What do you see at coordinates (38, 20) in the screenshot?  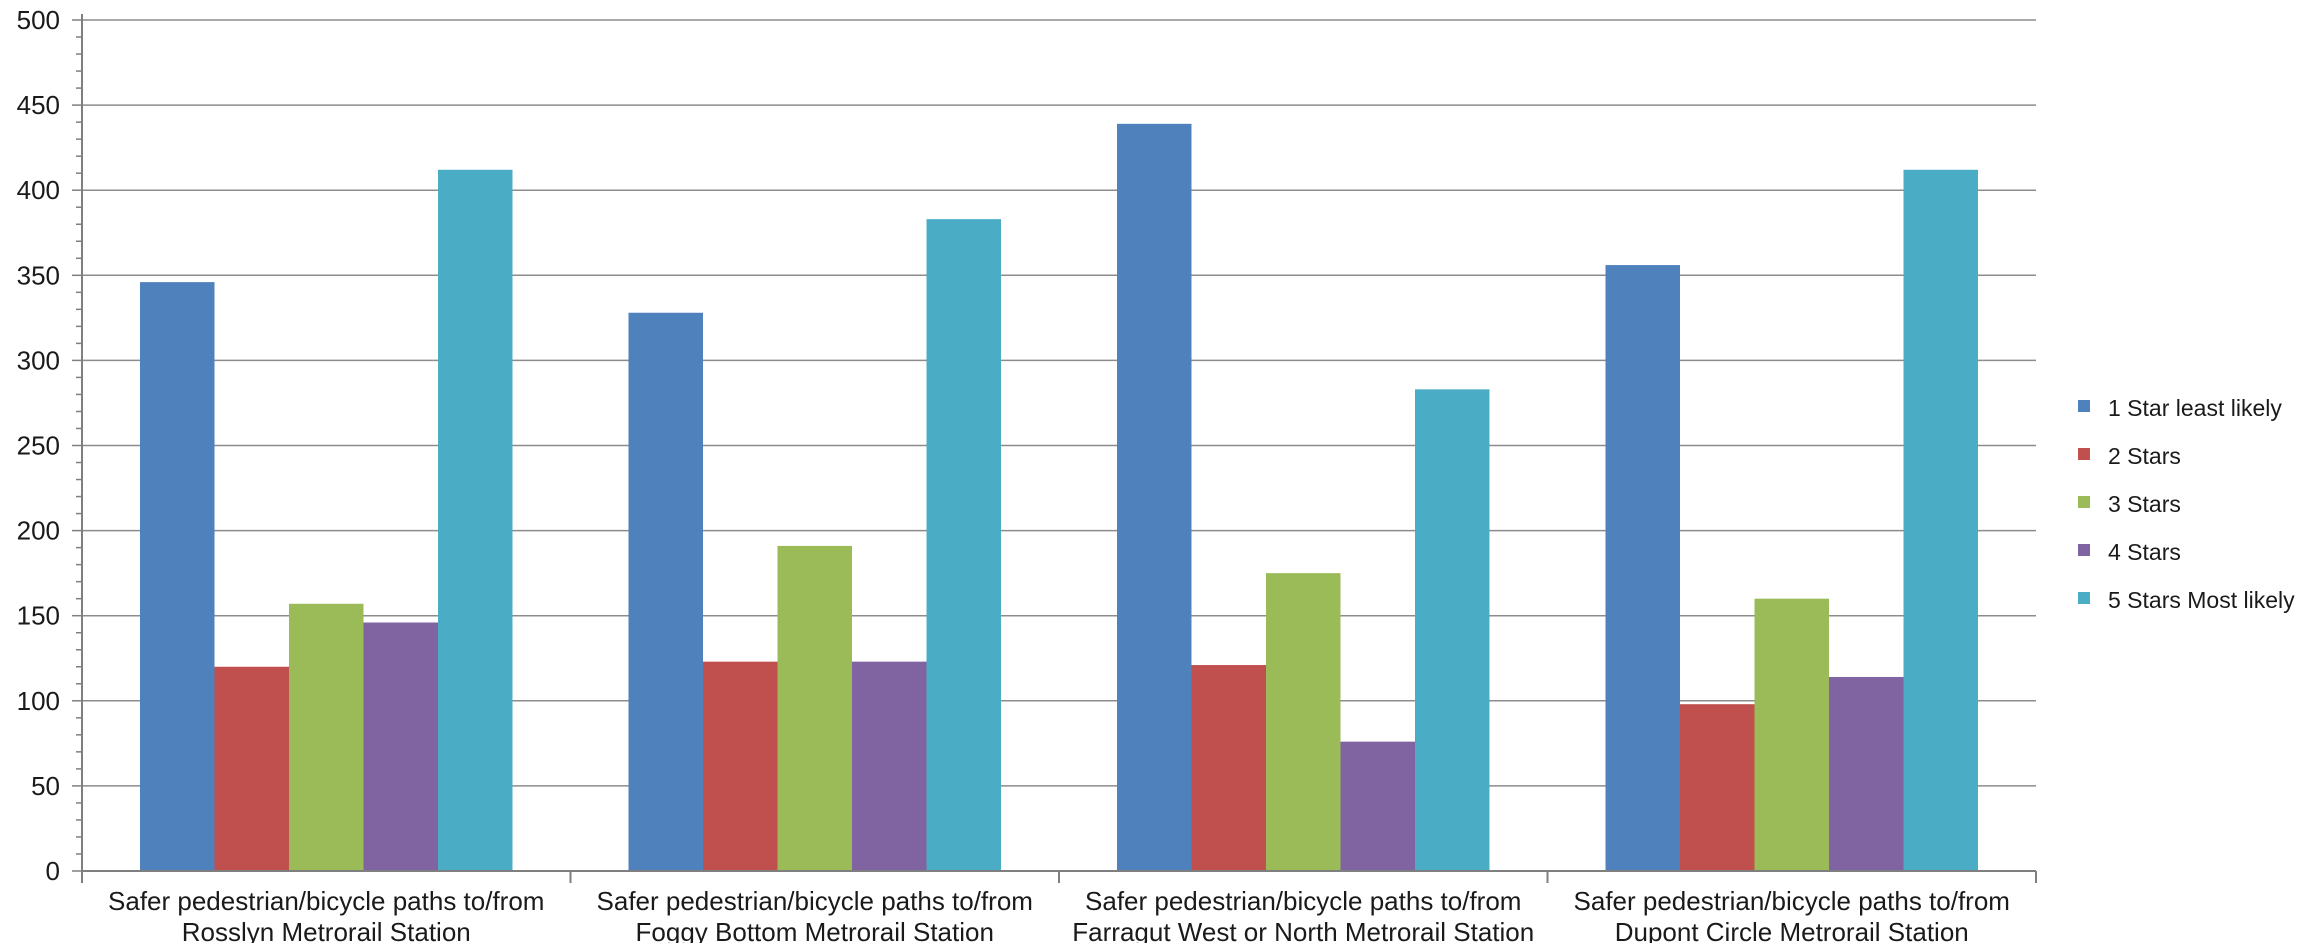 I see `y-tick-label: 500` at bounding box center [38, 20].